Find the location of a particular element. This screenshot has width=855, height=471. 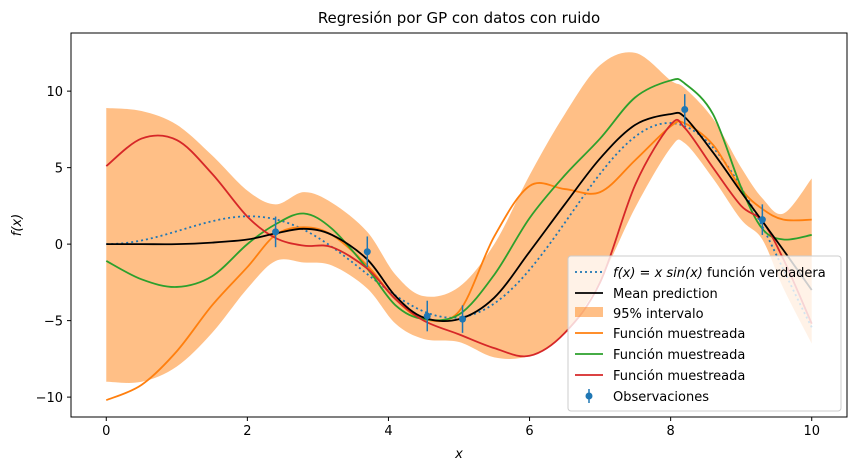

legend-label-true-function: f(x) = x sin(x) función verdadera is located at coordinates (719, 273).